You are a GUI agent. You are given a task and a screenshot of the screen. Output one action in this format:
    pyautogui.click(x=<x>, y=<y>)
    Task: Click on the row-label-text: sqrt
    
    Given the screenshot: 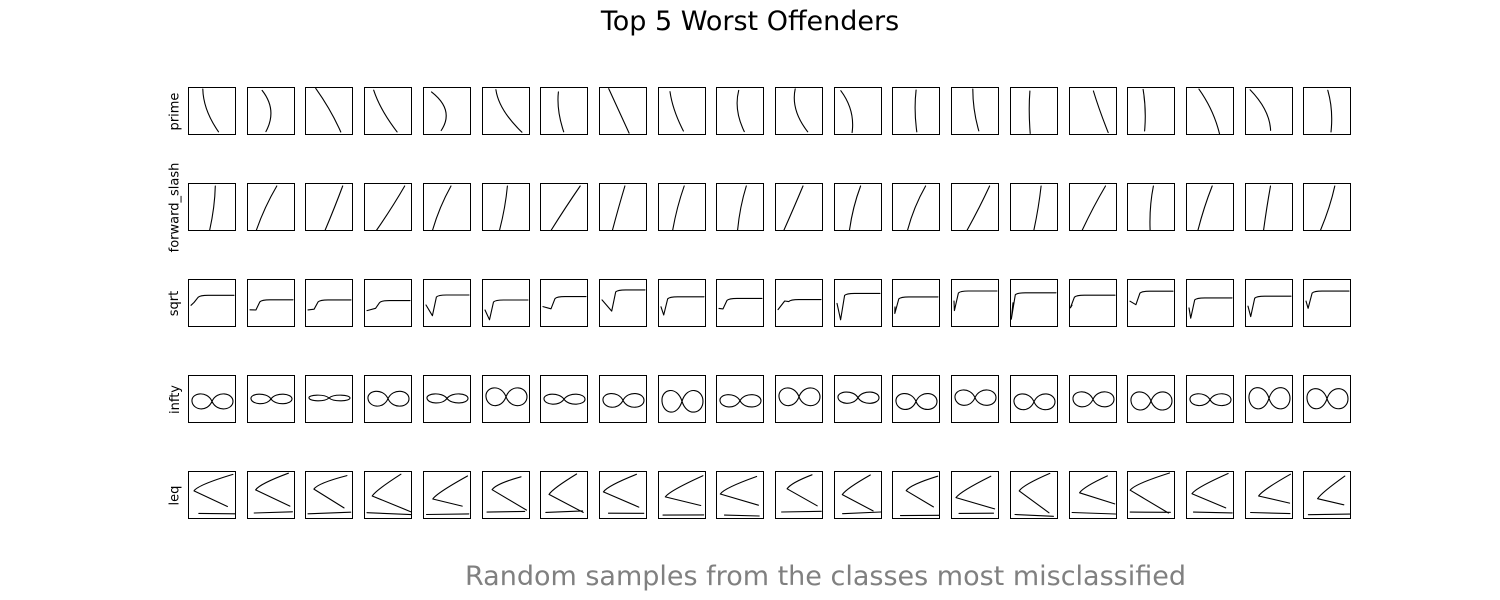 What is the action you would take?
    pyautogui.click(x=175, y=303)
    